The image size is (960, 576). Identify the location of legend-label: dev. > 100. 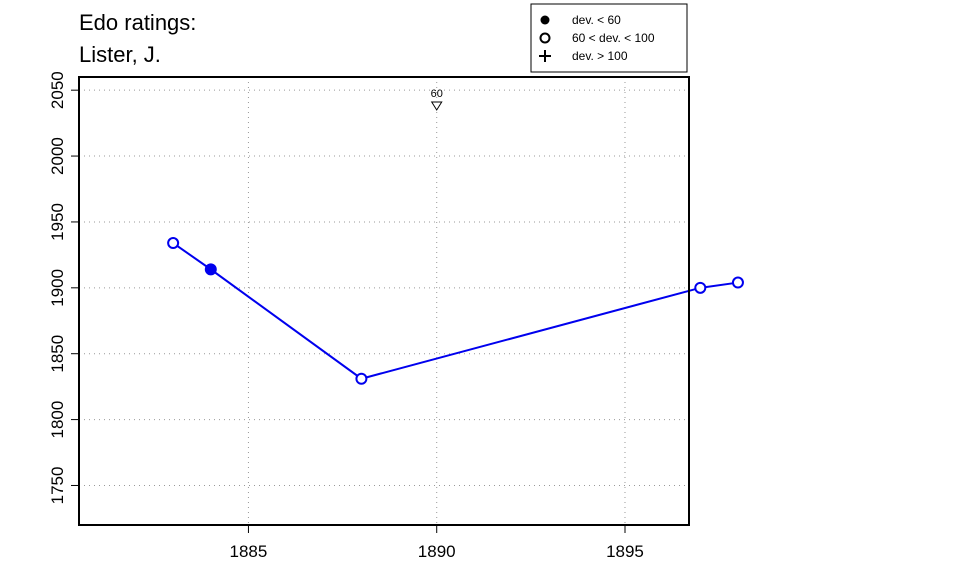
(600, 56).